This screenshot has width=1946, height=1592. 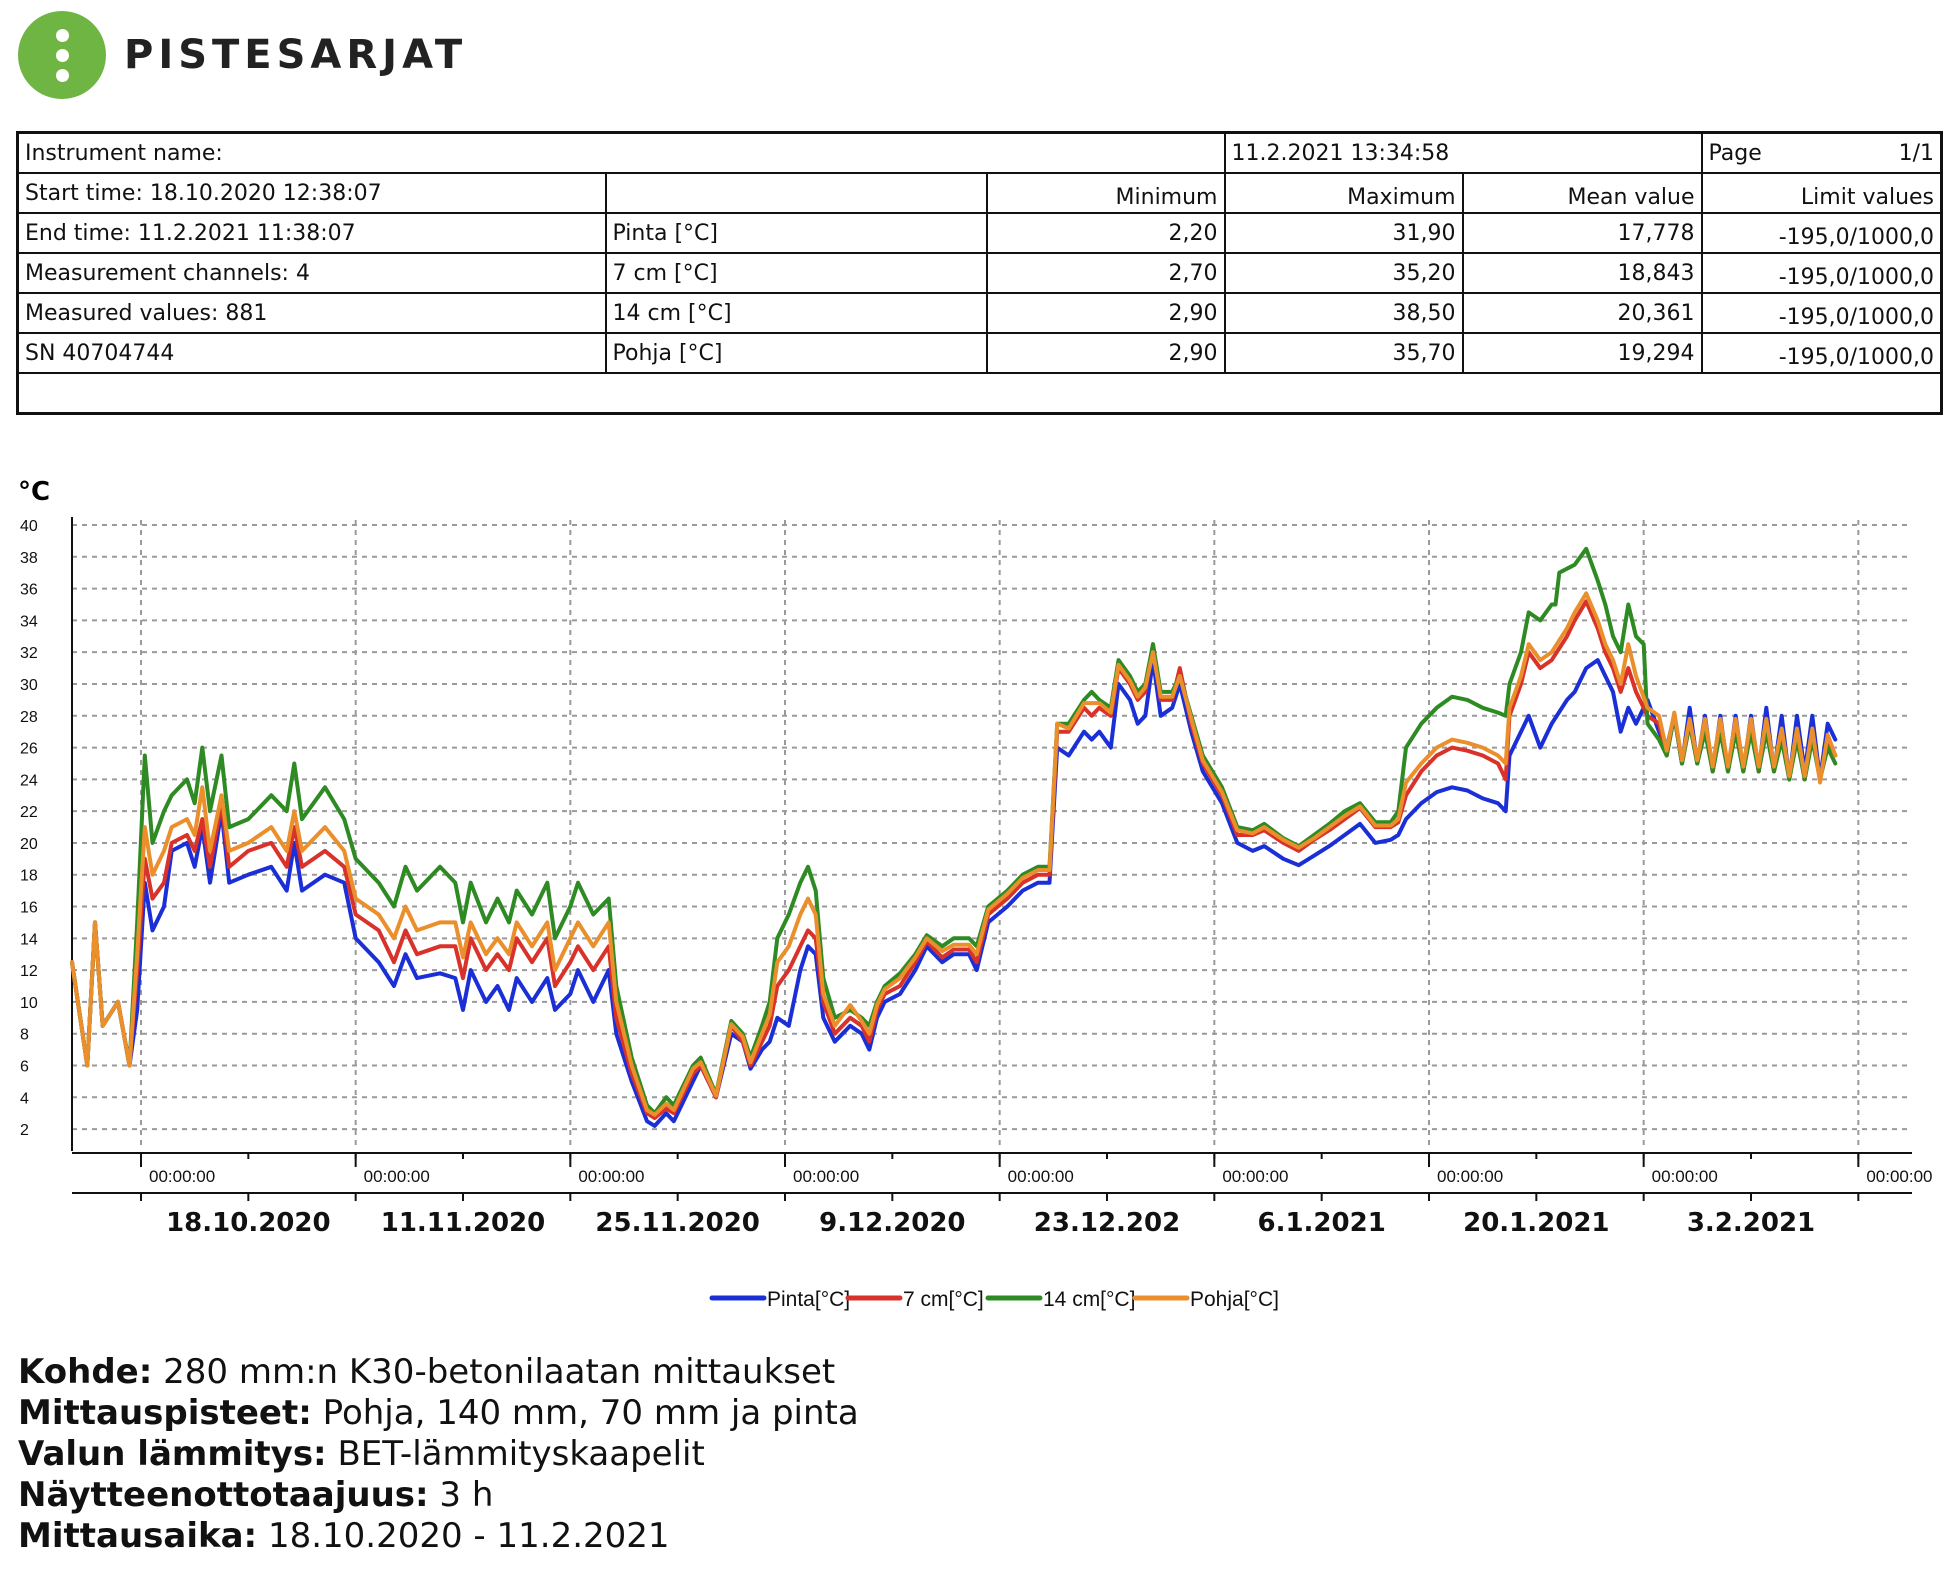 I want to click on y-tick-label: 28, so click(x=29, y=717).